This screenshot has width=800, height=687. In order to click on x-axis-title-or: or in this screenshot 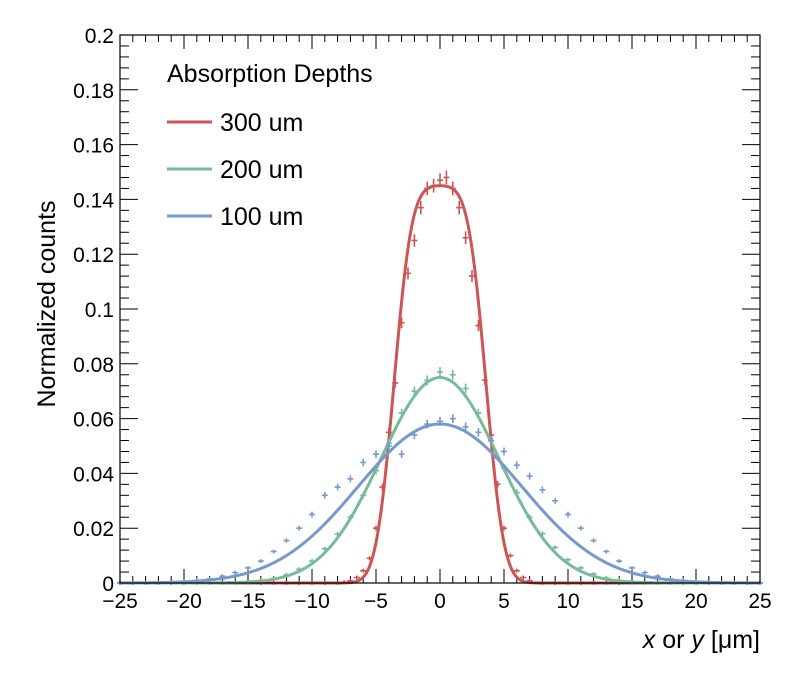, I will do `click(673, 640)`.